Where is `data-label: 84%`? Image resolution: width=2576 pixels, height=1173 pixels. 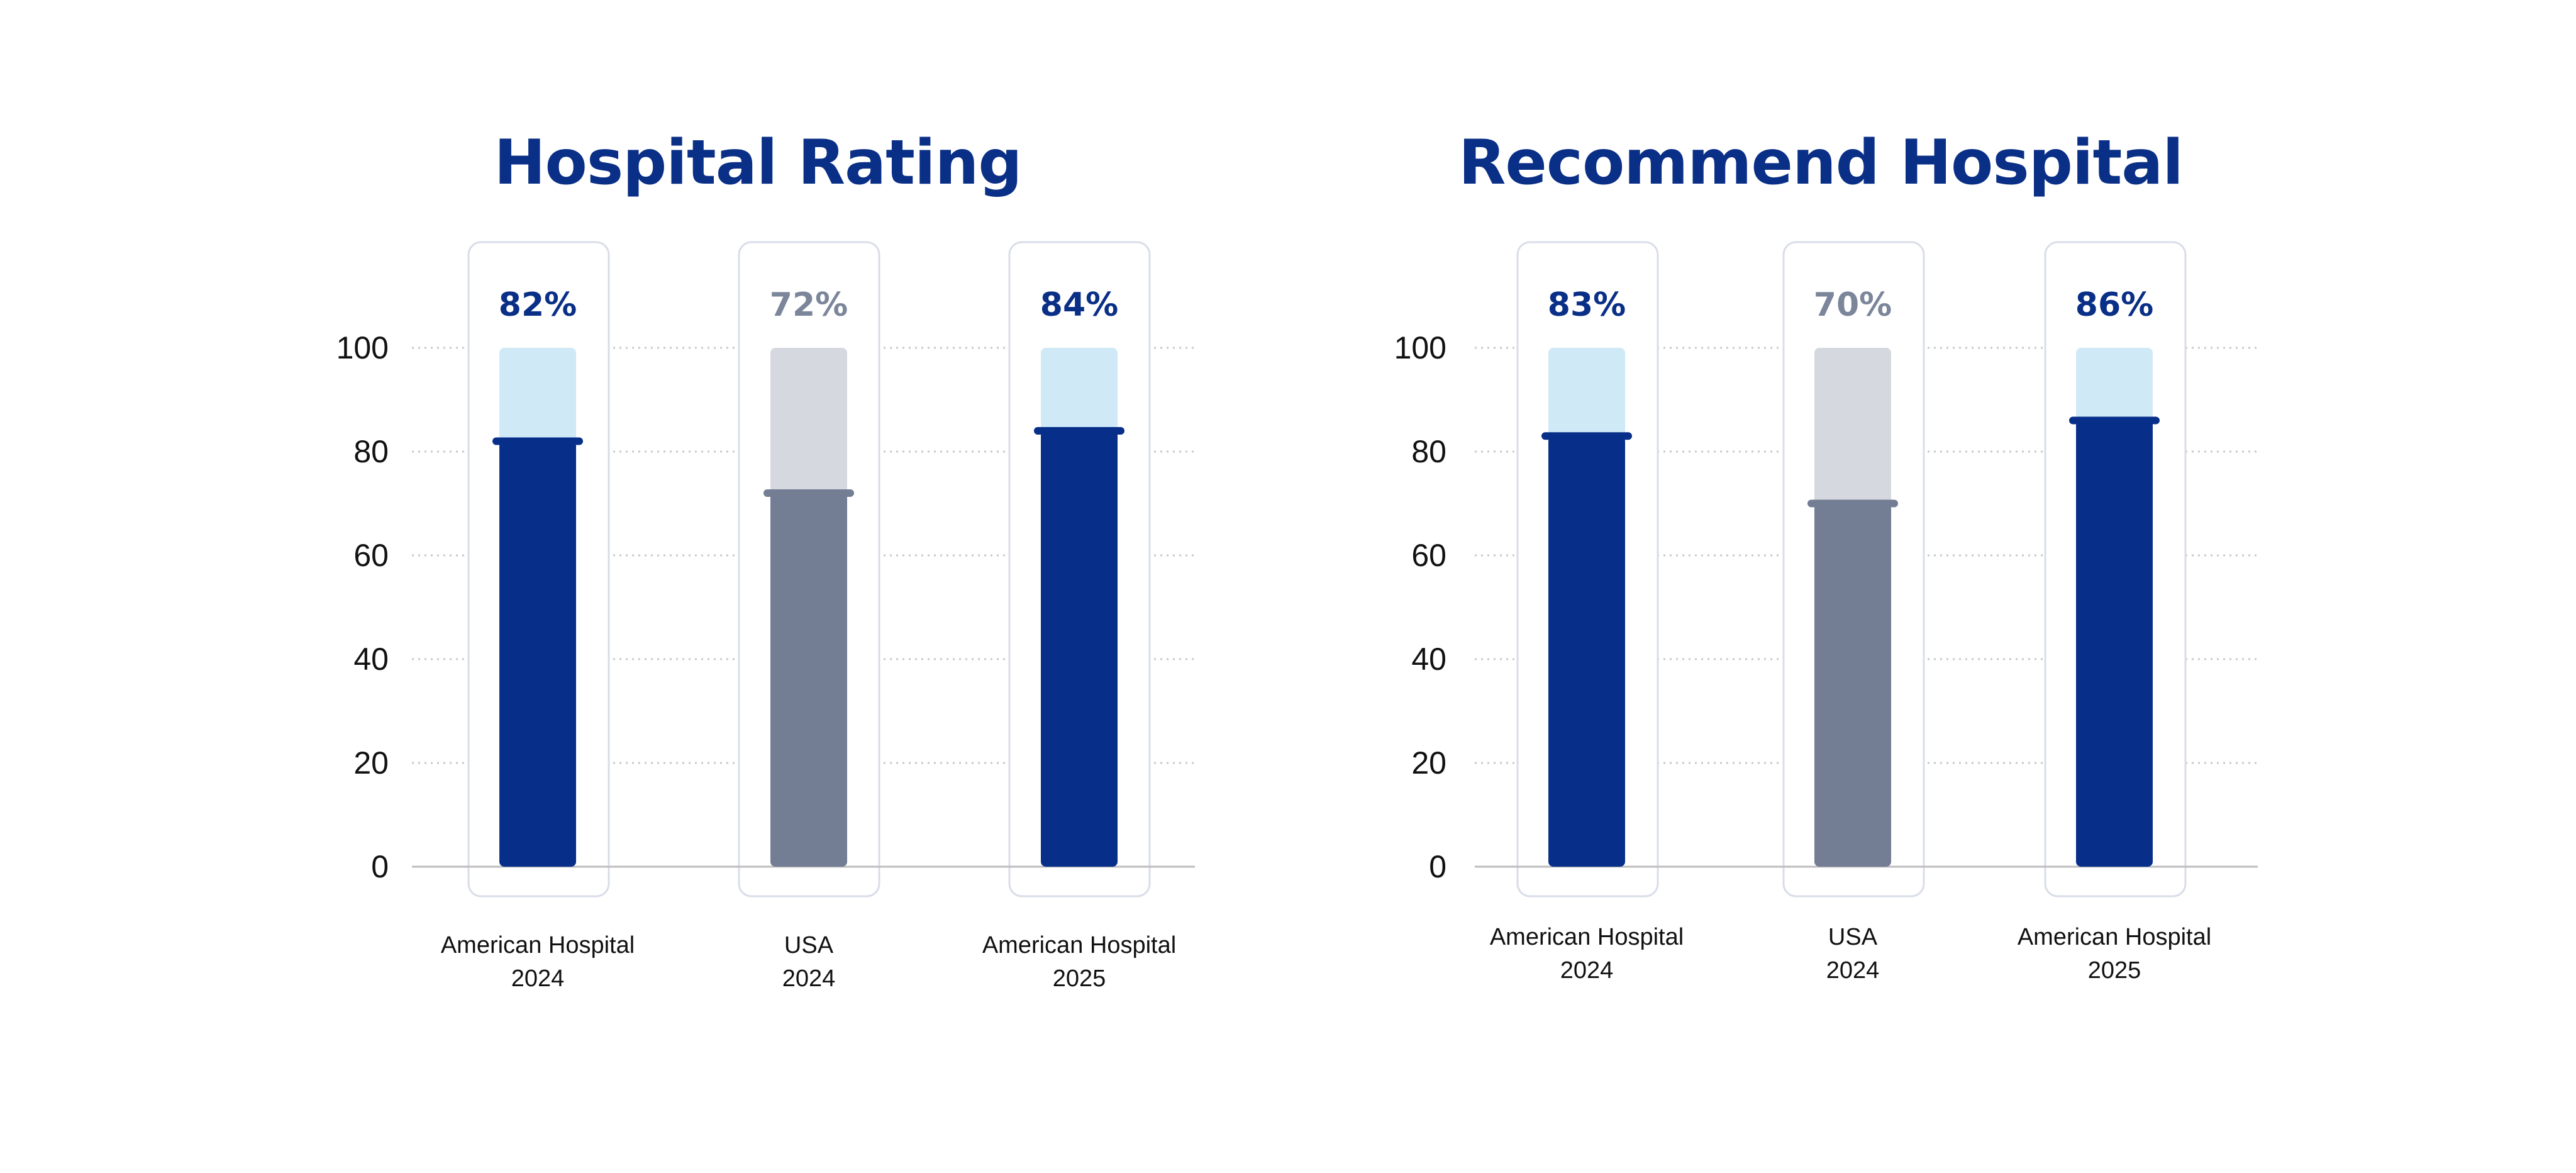
data-label: 84% is located at coordinates (1079, 305).